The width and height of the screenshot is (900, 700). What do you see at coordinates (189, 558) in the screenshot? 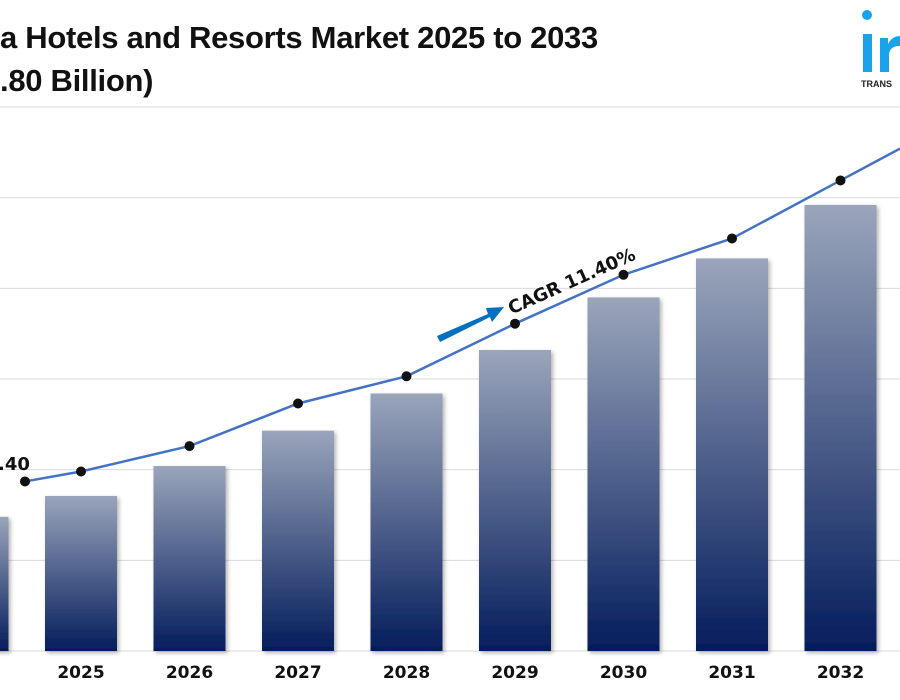
I see `bar-2026` at bounding box center [189, 558].